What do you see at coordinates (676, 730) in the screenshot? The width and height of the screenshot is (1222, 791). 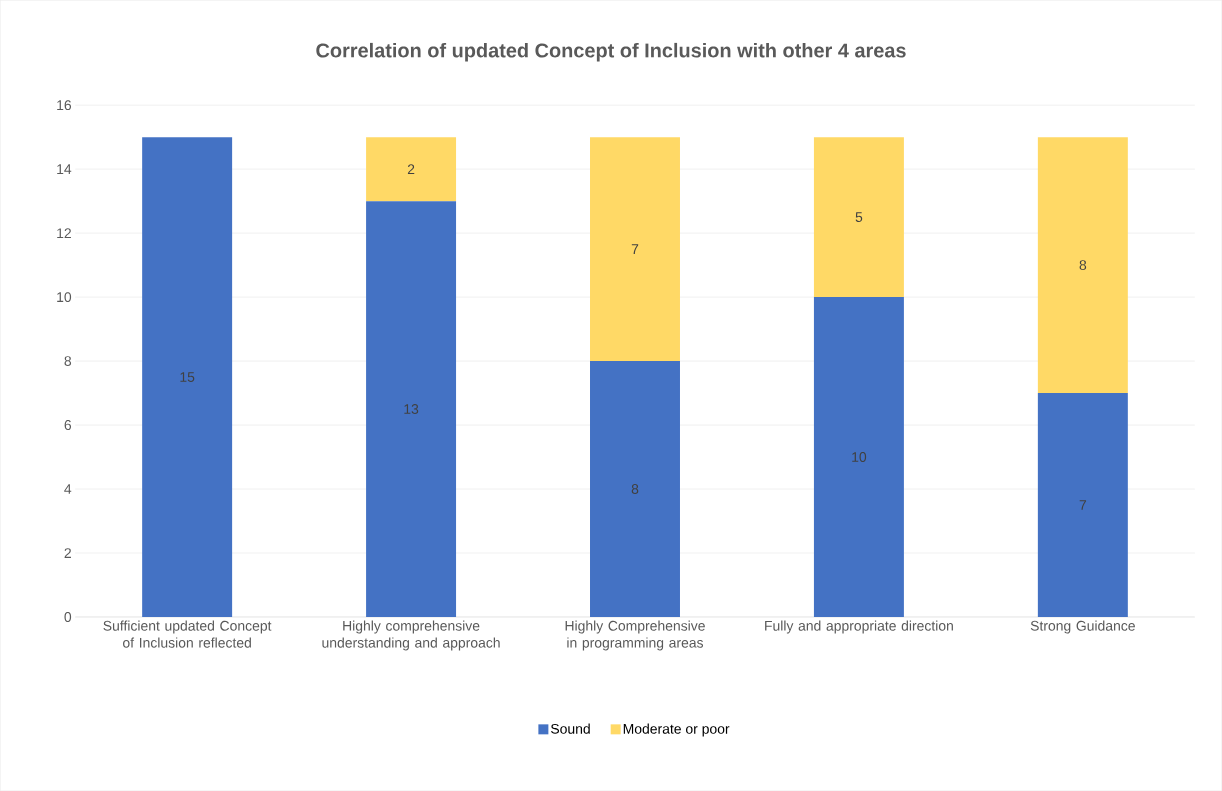 I see `legend-label: Moderate or poor` at bounding box center [676, 730].